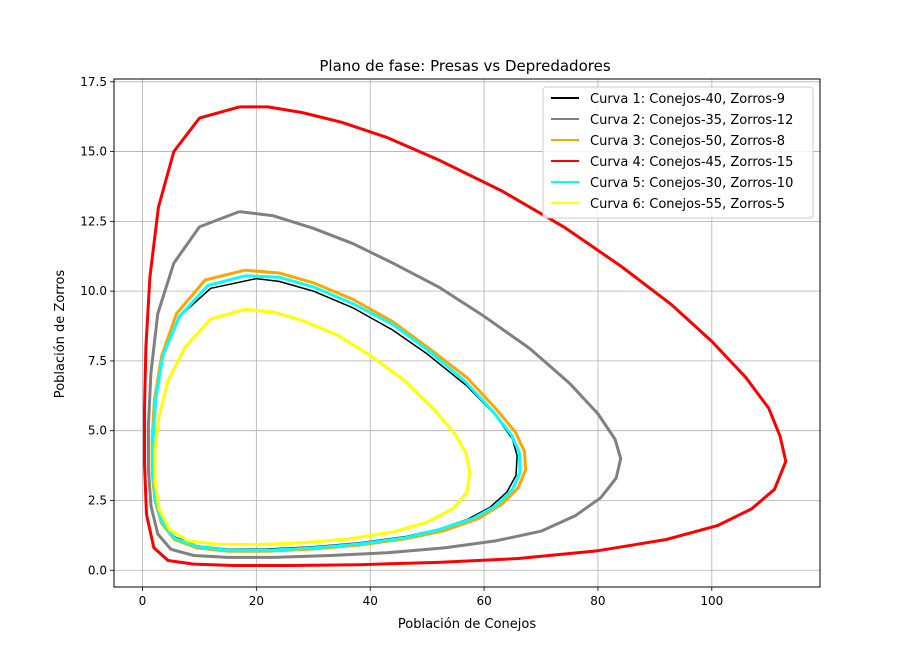  What do you see at coordinates (93, 152) in the screenshot?
I see `y-tick-label: 15.0` at bounding box center [93, 152].